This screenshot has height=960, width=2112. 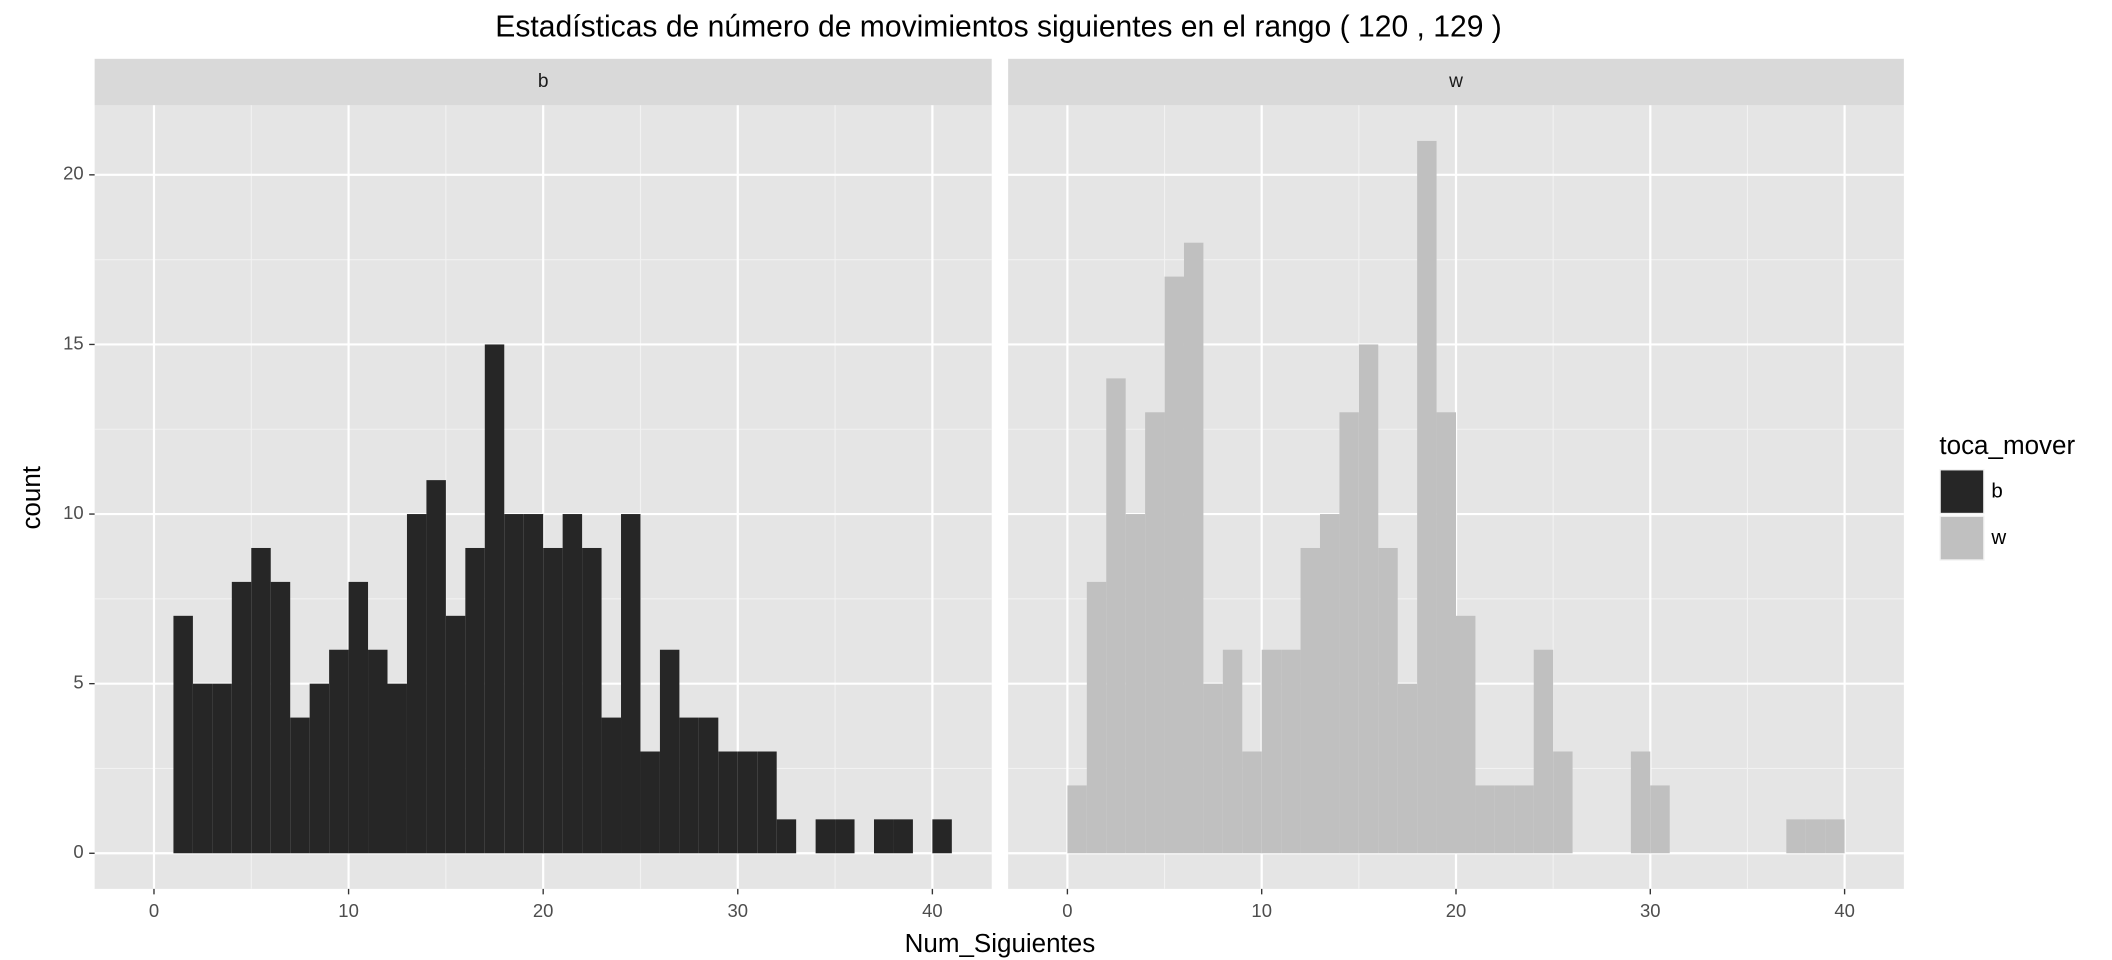 What do you see at coordinates (73, 173) in the screenshot?
I see `y-tick-label: 20` at bounding box center [73, 173].